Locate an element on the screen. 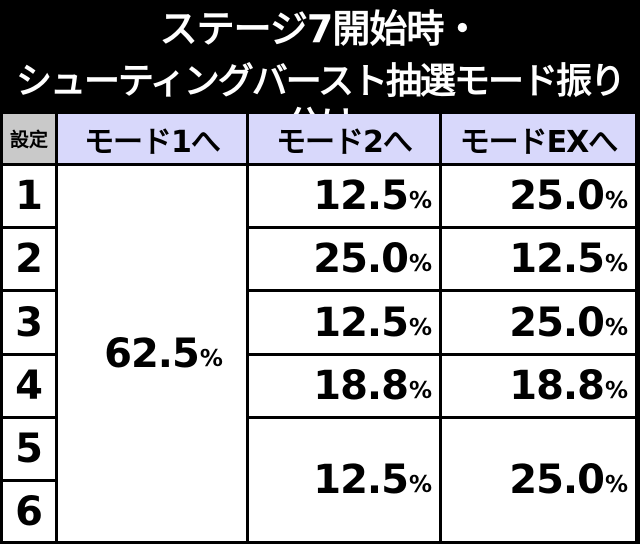  title-line-1: ステージ7開始時・ is located at coordinates (320, 29).